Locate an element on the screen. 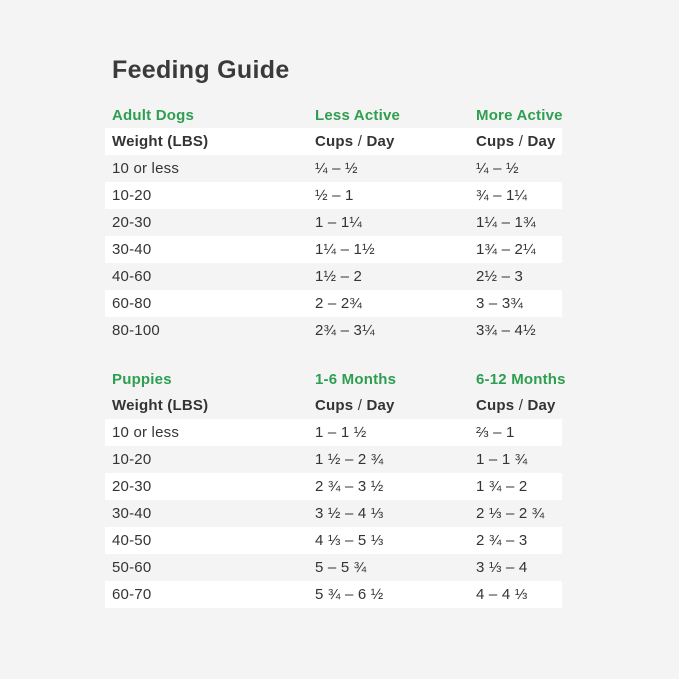  months-1-6-cell: 3 ½ – 4 ⅓ is located at coordinates (349, 513).